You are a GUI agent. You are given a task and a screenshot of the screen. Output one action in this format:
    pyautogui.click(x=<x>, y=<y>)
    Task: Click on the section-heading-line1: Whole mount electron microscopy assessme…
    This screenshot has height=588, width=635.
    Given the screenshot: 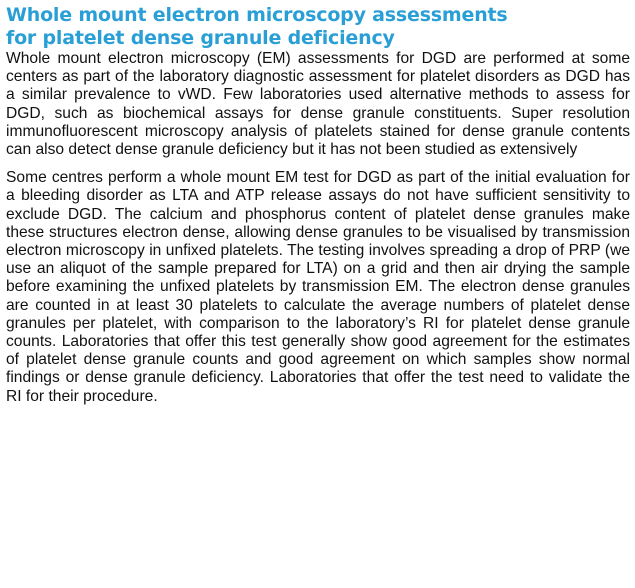 What is the action you would take?
    pyautogui.click(x=257, y=15)
    